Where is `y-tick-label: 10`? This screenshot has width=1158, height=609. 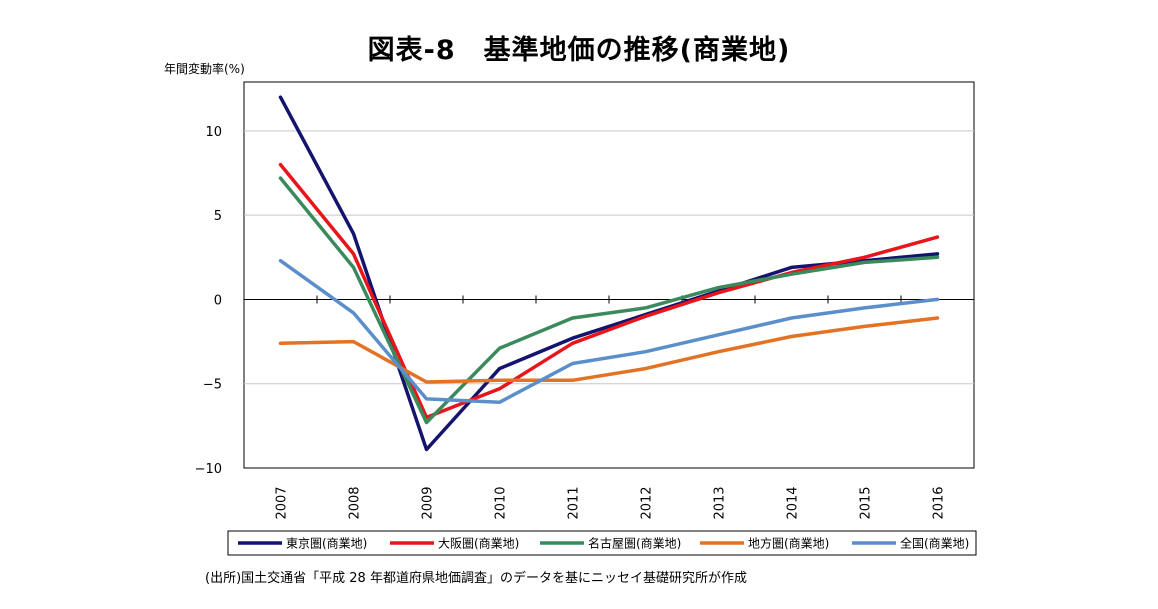
y-tick-label: 10 is located at coordinates (213, 132).